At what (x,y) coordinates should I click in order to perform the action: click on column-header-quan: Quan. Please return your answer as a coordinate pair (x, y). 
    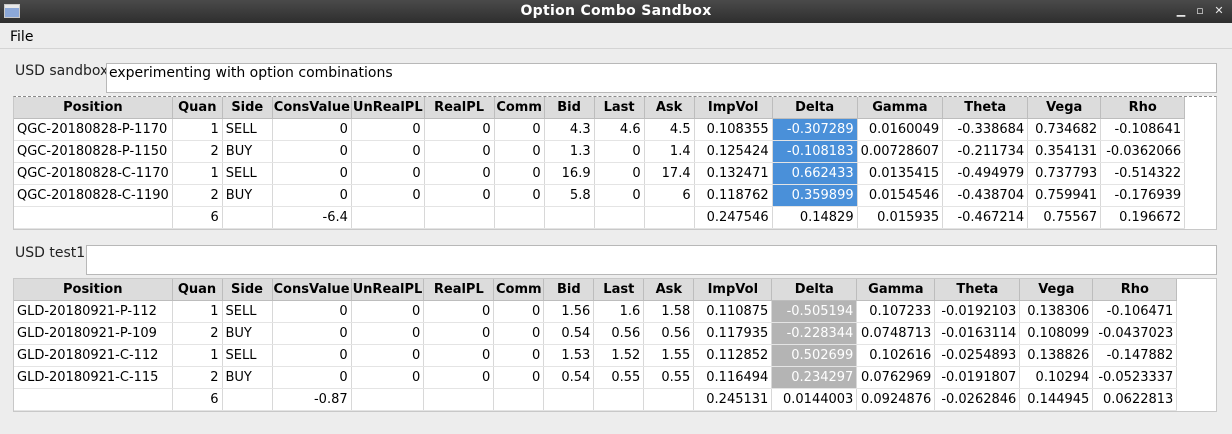
    Looking at the image, I should click on (197, 108).